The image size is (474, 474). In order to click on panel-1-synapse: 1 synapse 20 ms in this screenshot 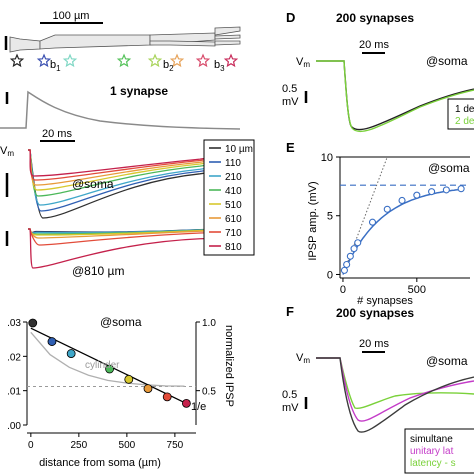, I will do `click(120, 113)`.